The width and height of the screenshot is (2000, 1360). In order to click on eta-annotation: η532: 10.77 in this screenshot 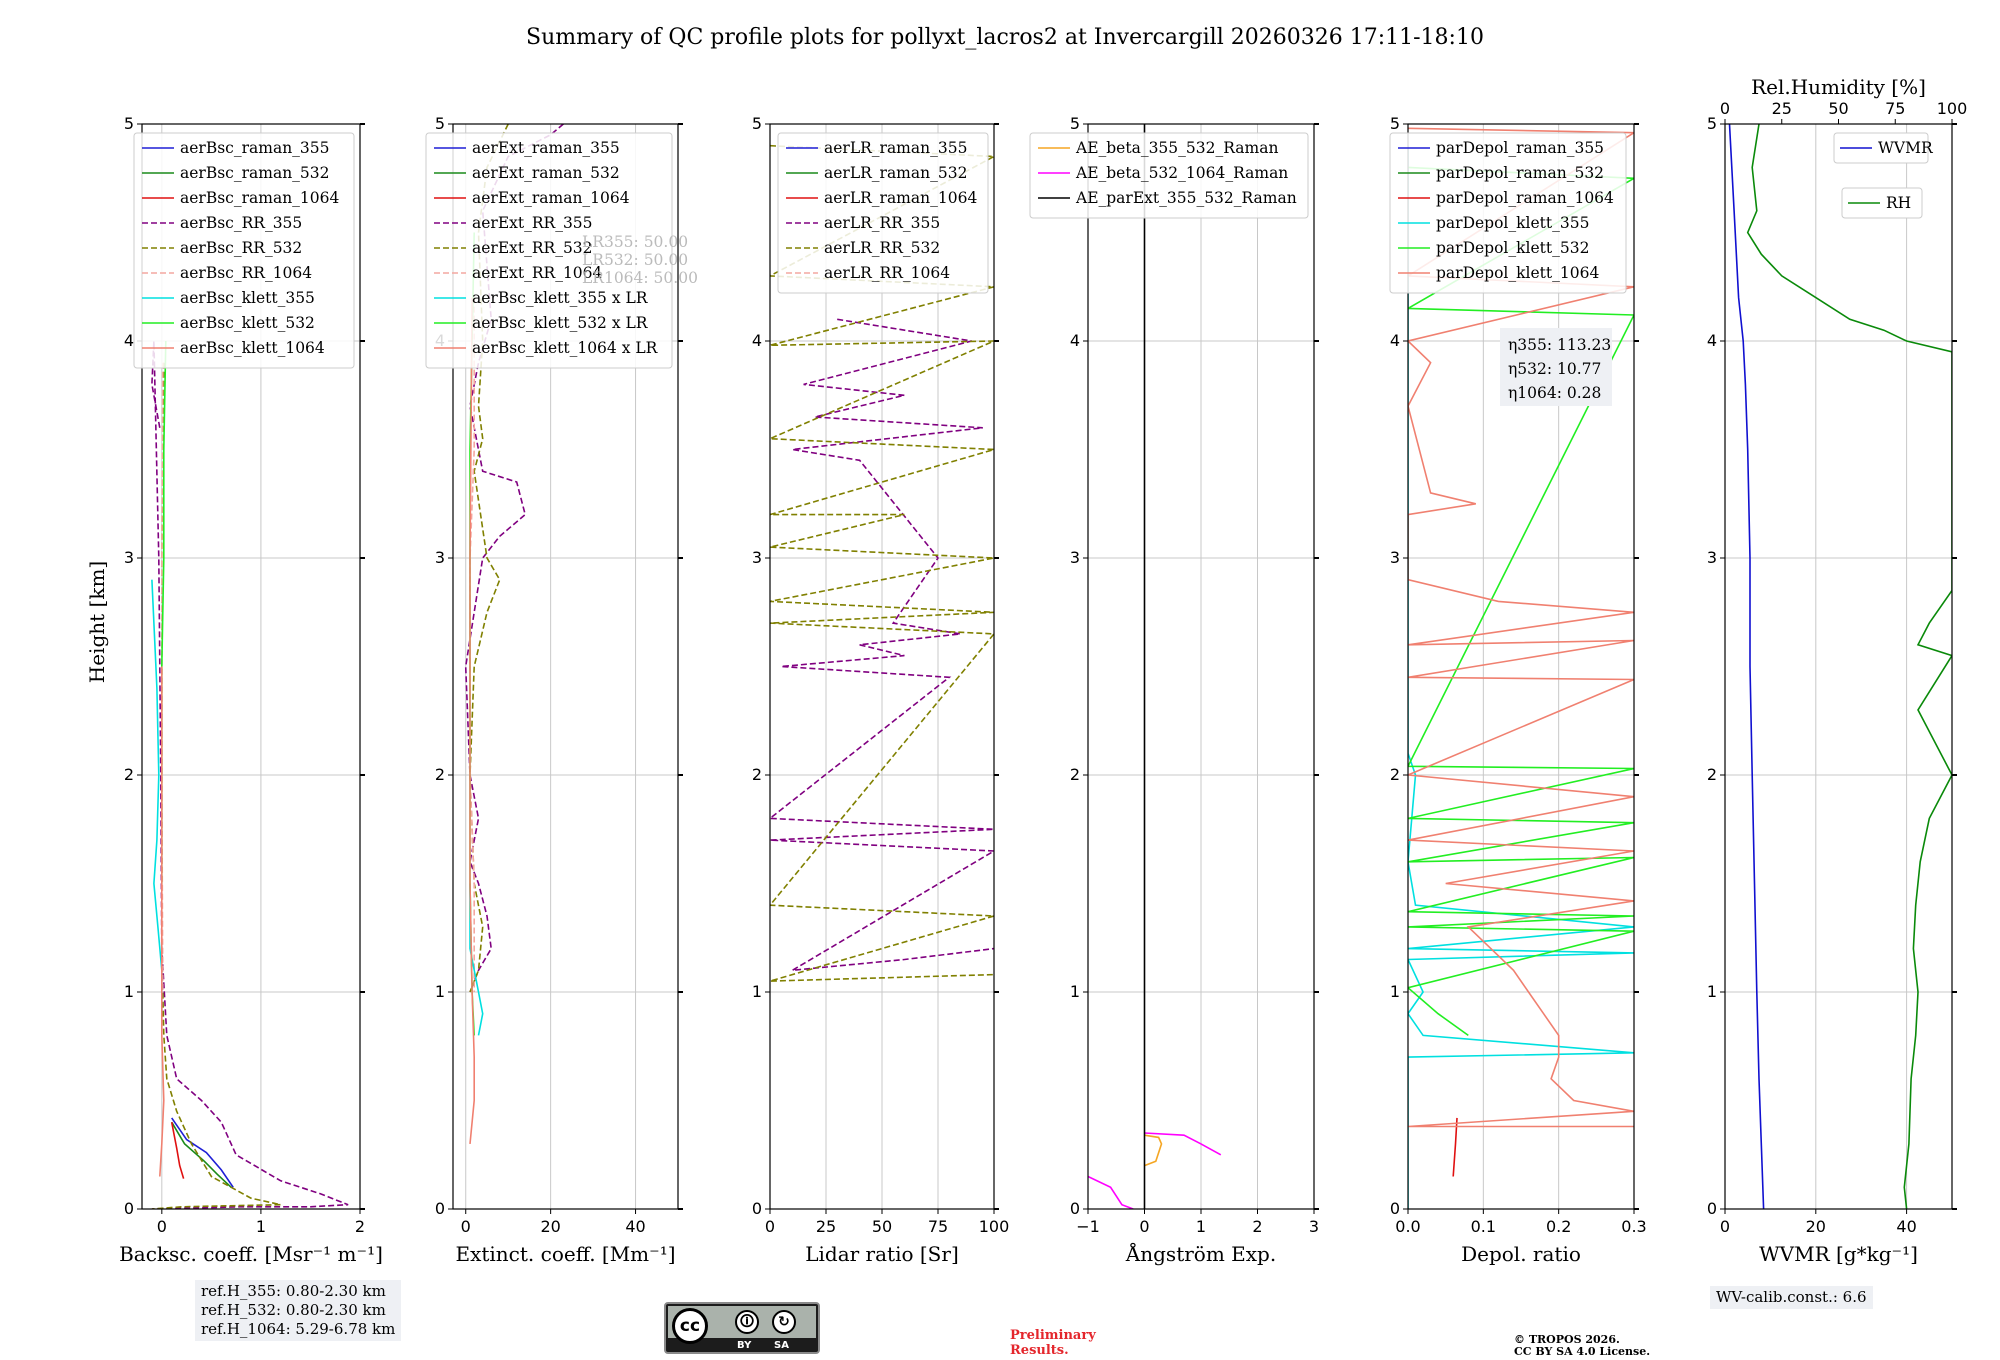, I will do `click(1554, 369)`.